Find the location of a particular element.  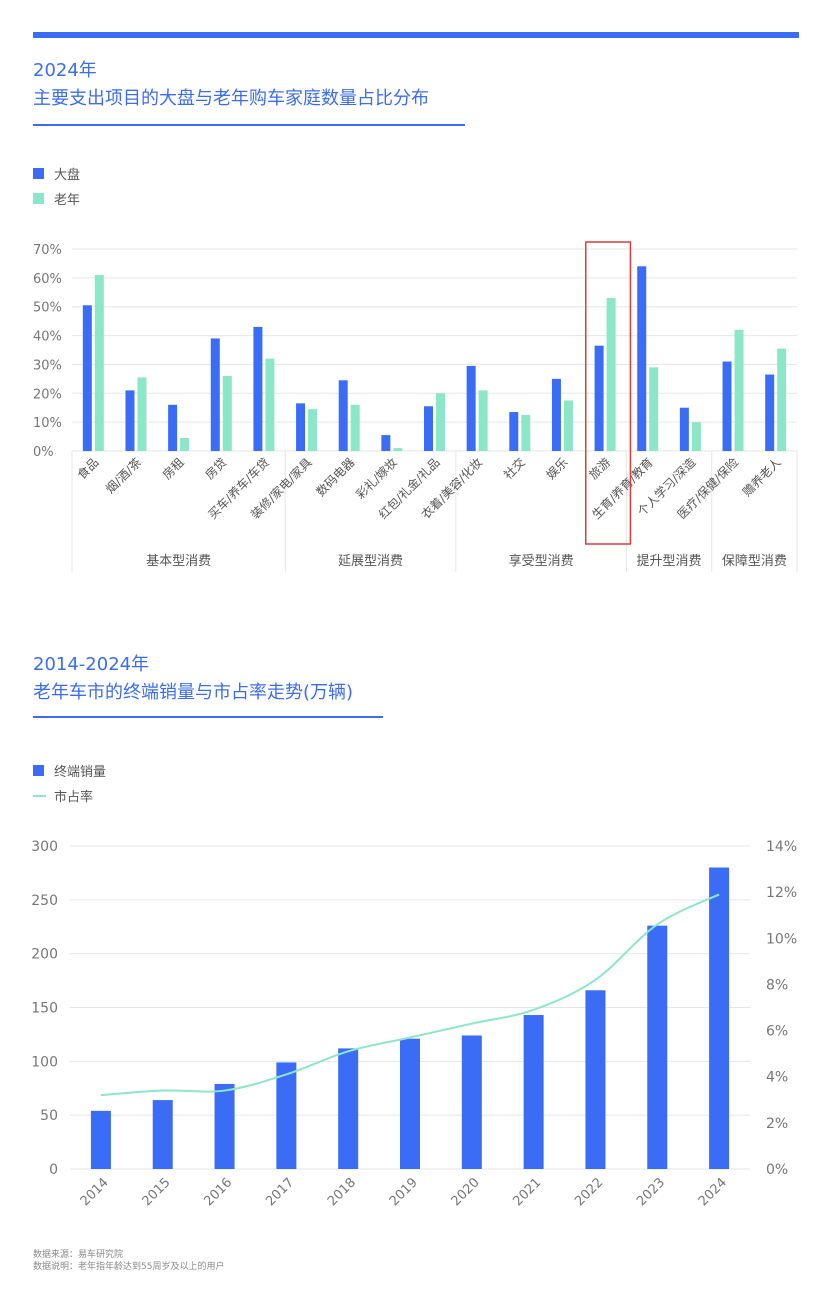

chart1-highlight-box is located at coordinates (608, 393).